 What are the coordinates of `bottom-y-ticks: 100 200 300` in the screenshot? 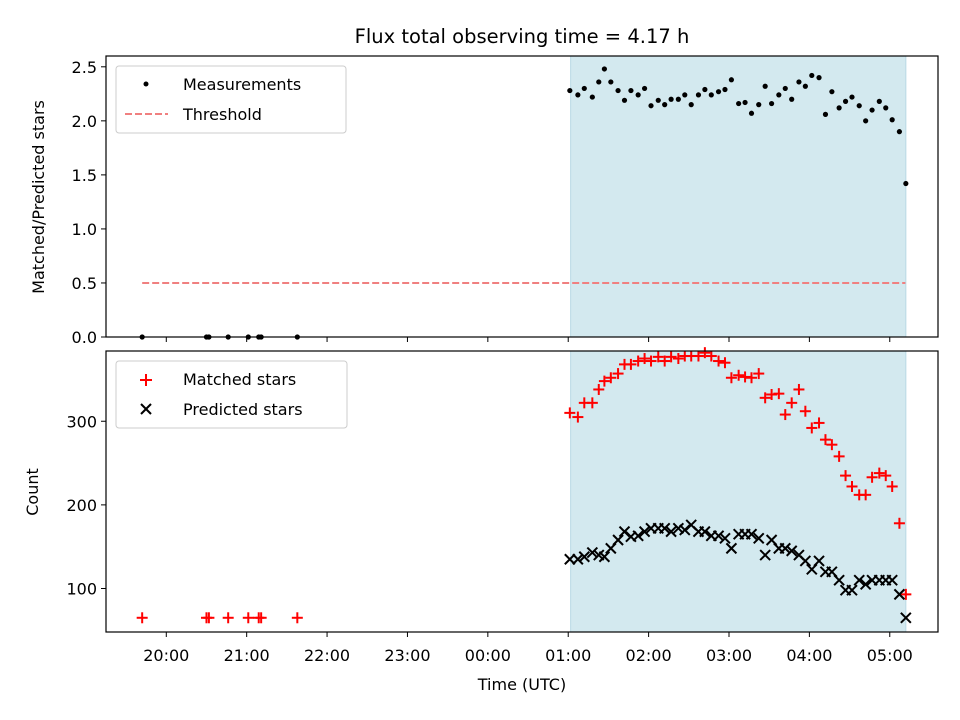 It's located at (86, 505).